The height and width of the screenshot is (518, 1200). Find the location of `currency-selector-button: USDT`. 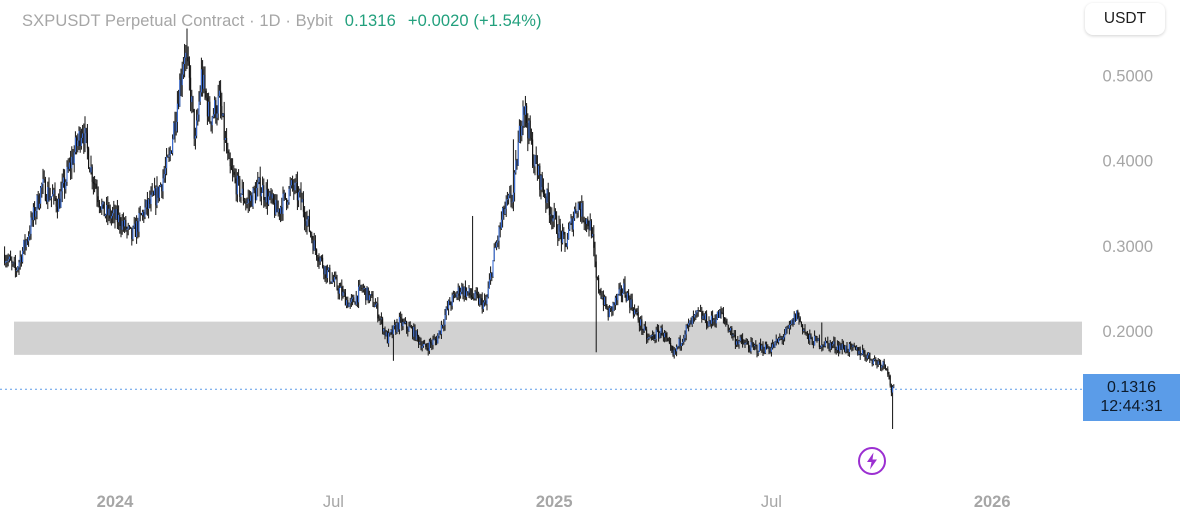

currency-selector-button: USDT is located at coordinates (1125, 19).